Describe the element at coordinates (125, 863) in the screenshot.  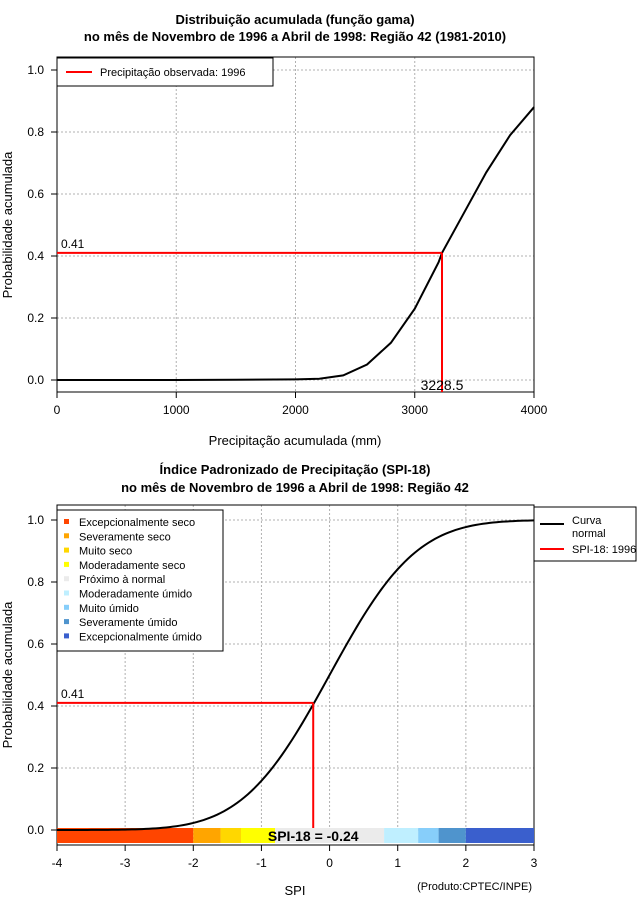
I see `x-tick-label: -3` at that location.